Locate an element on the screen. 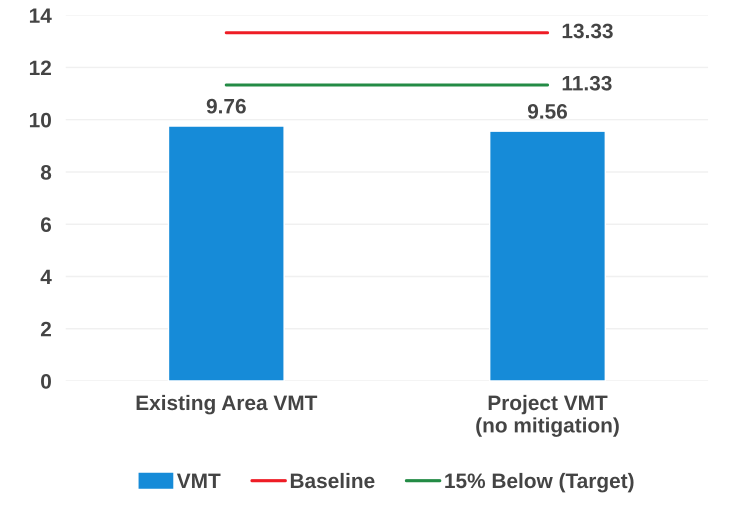  y-tick-label: 10 is located at coordinates (40, 120).